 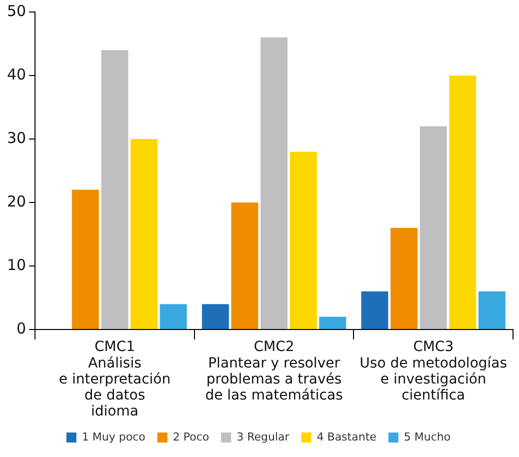 I want to click on y-tick-label: 0, so click(x=21, y=328).